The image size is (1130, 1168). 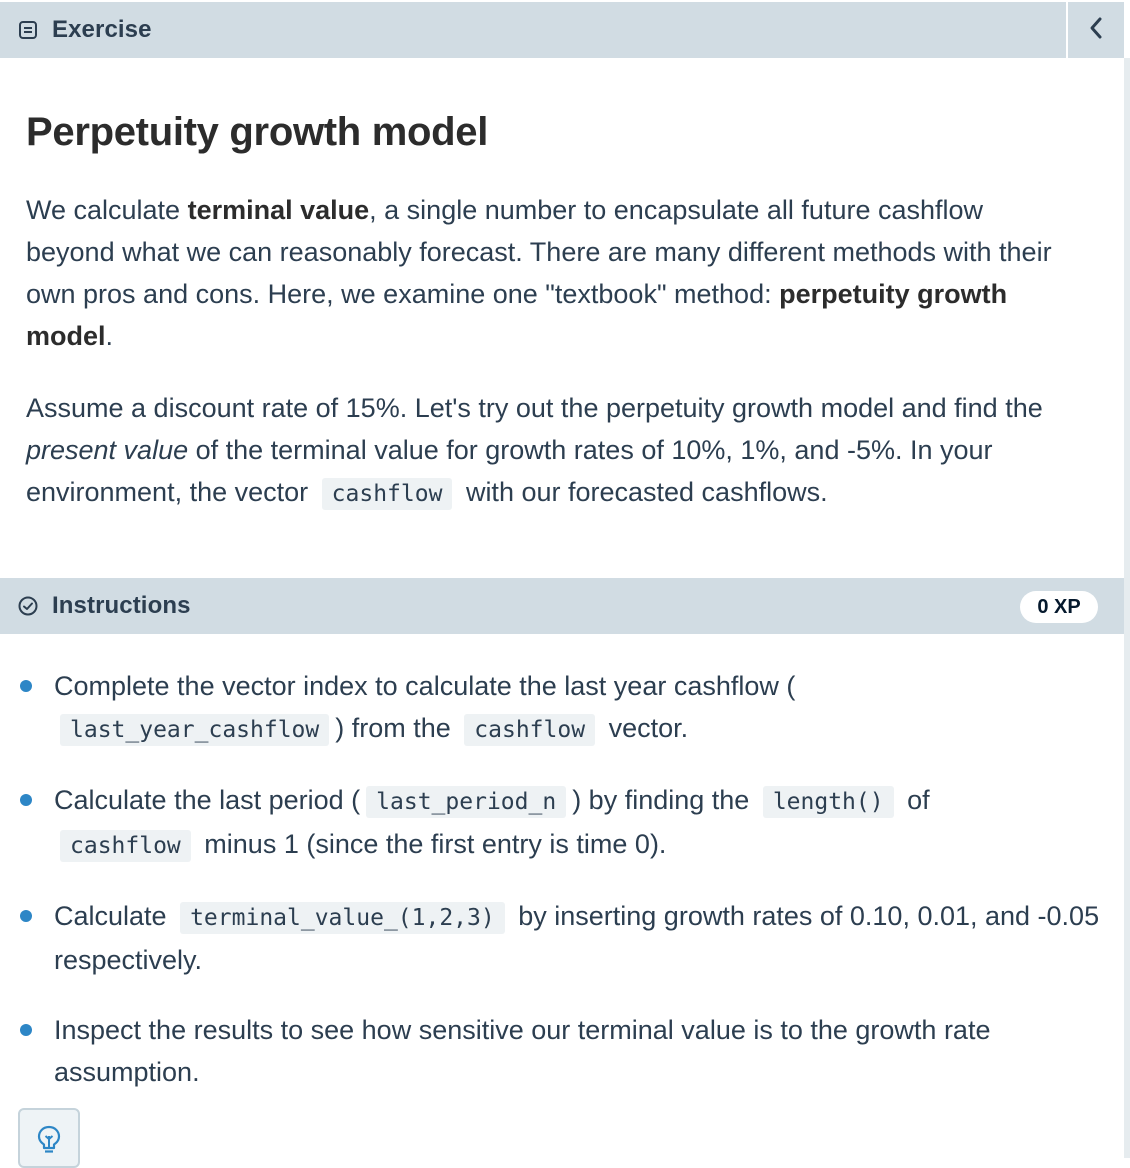 What do you see at coordinates (102, 29) in the screenshot?
I see `exercise-header-label: Exercise` at bounding box center [102, 29].